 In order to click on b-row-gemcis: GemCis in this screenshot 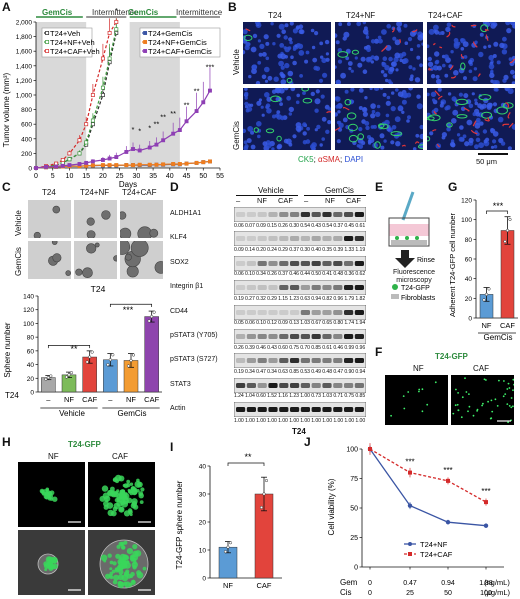, I will do `click(236, 135)`.